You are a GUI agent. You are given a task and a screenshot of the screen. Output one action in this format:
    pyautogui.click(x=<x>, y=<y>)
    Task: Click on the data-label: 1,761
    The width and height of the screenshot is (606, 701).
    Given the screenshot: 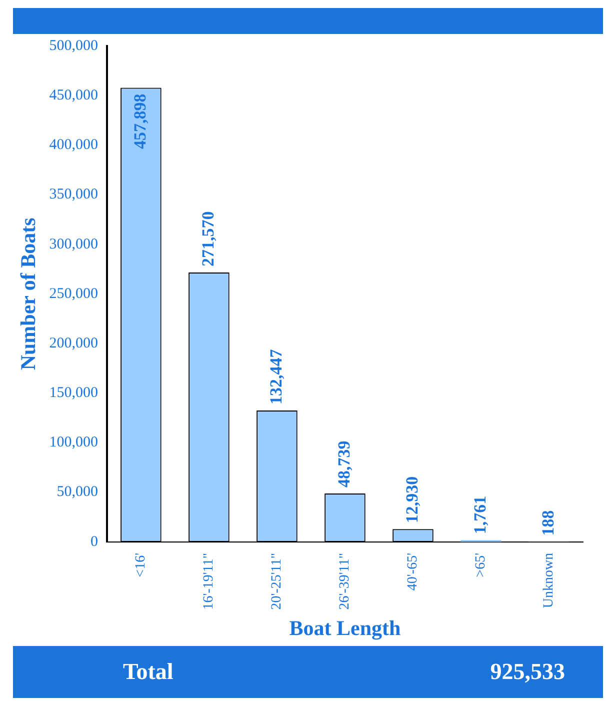 What is the action you would take?
    pyautogui.click(x=480, y=515)
    